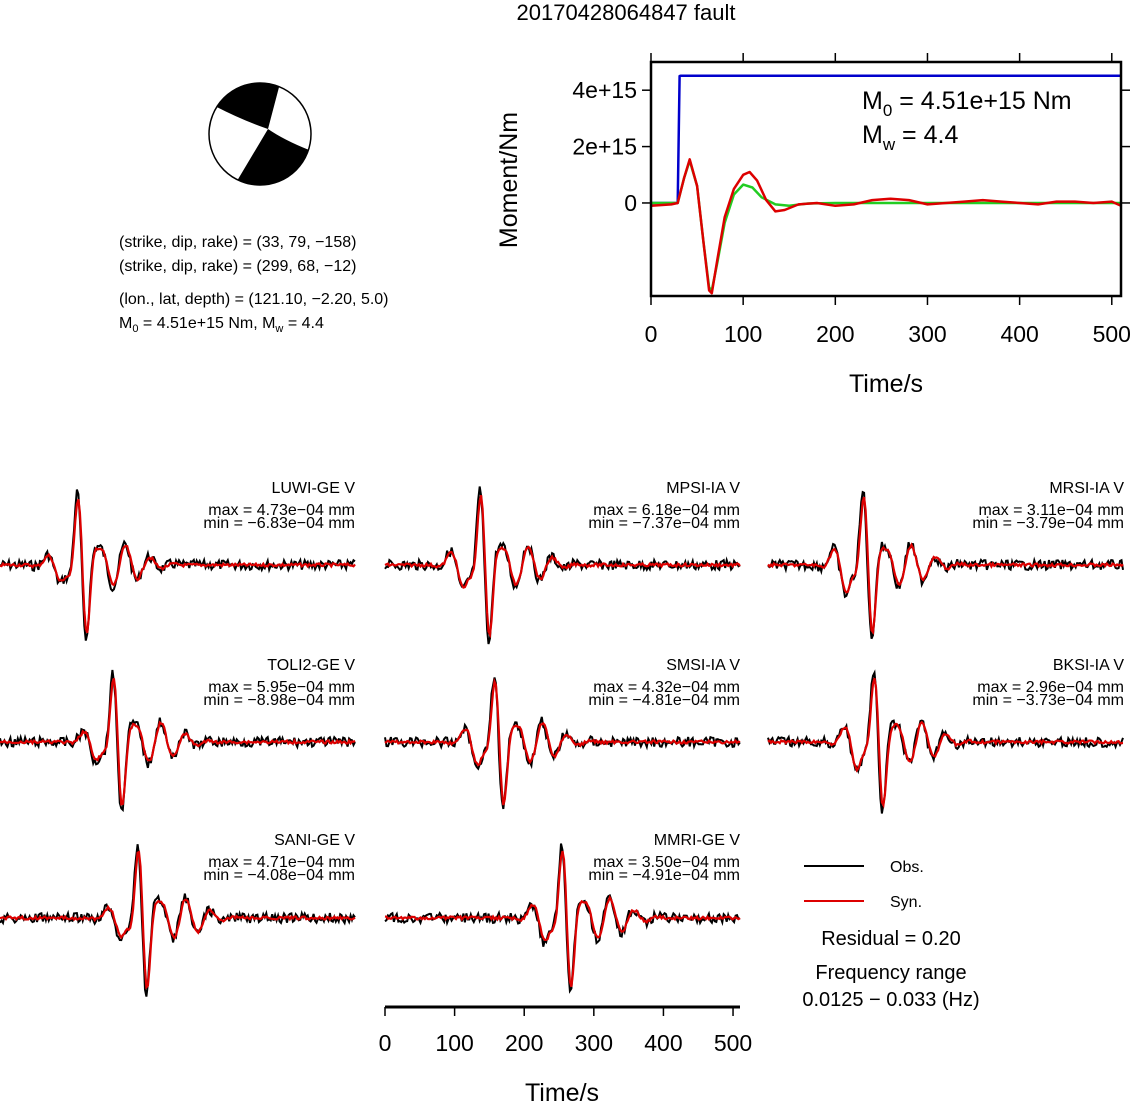 This screenshot has height=1104, width=1137. I want to click on moment-rate-line, so click(886, 226).